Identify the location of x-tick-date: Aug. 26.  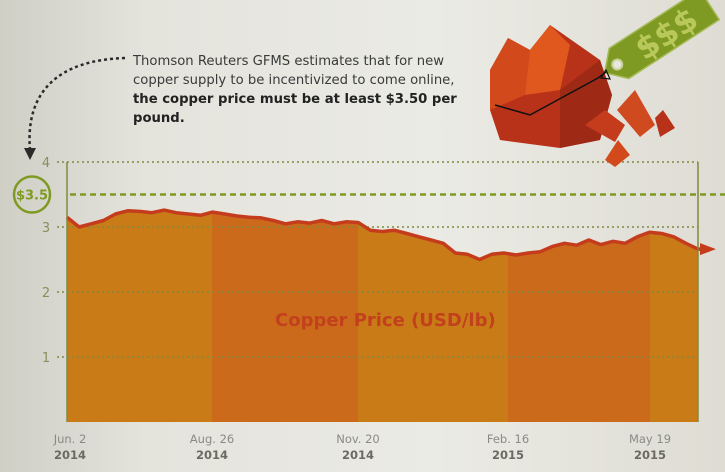
(212, 439).